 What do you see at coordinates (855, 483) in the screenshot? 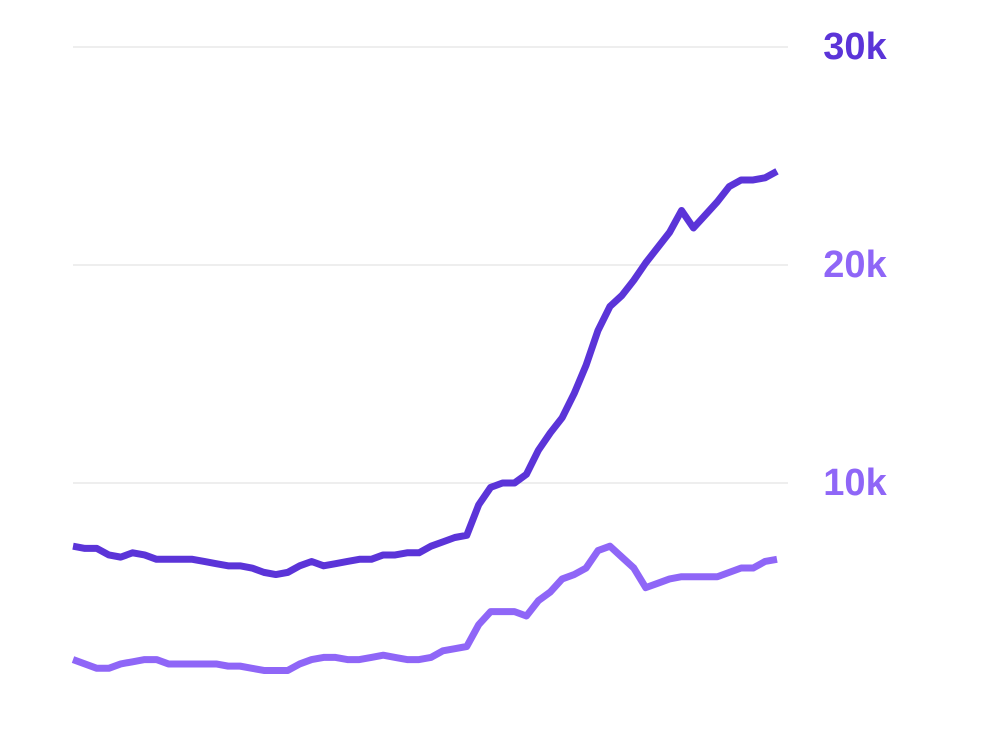
I see `y-tick-label: 10k` at bounding box center [855, 483].